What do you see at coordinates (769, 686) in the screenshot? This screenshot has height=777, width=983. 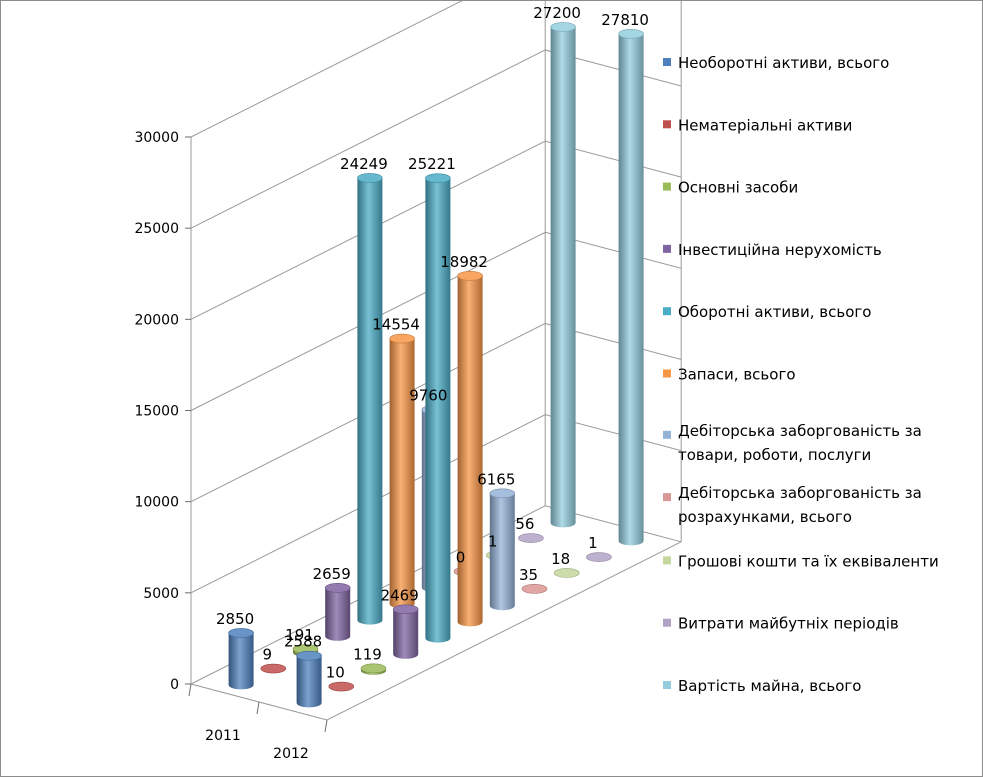 I see `legend-label: Вартість майна, всього` at bounding box center [769, 686].